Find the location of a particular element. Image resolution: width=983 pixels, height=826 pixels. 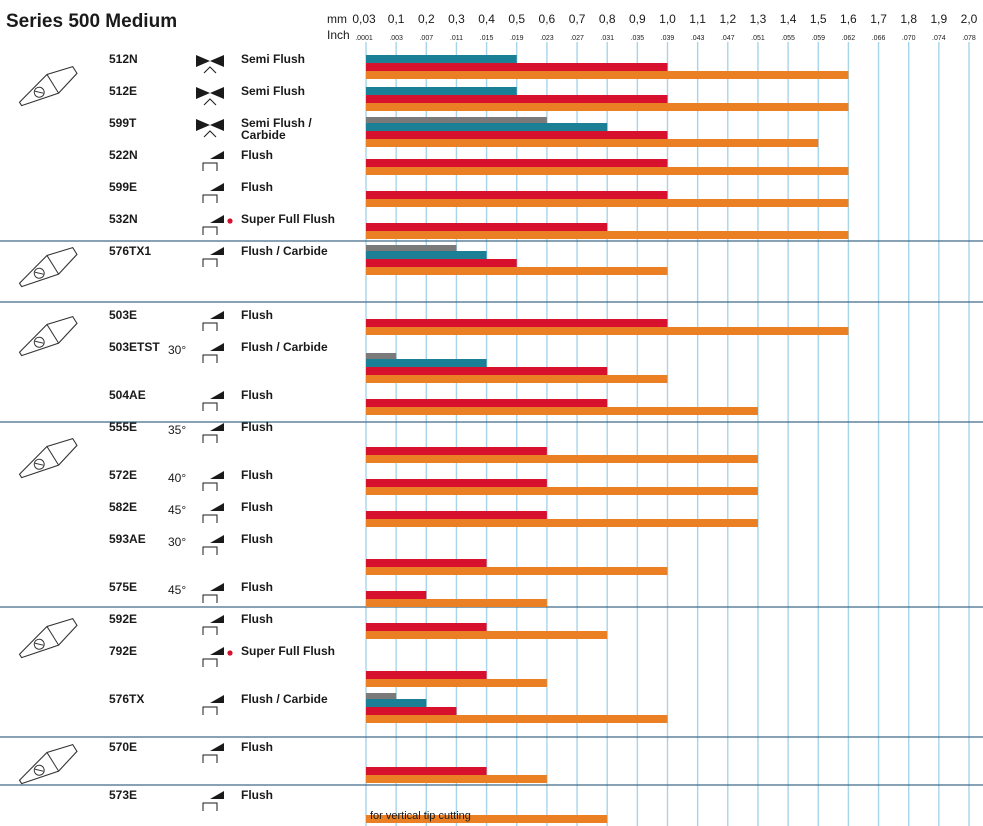

tick-label-inch: .031 is located at coordinates (607, 38).